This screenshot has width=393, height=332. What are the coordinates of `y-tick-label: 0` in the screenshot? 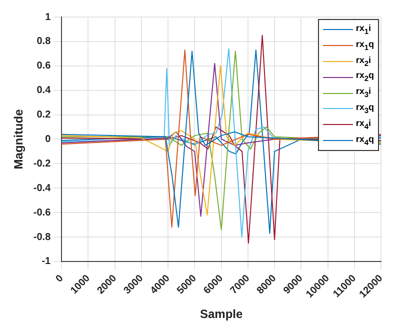 It's located at (48, 139).